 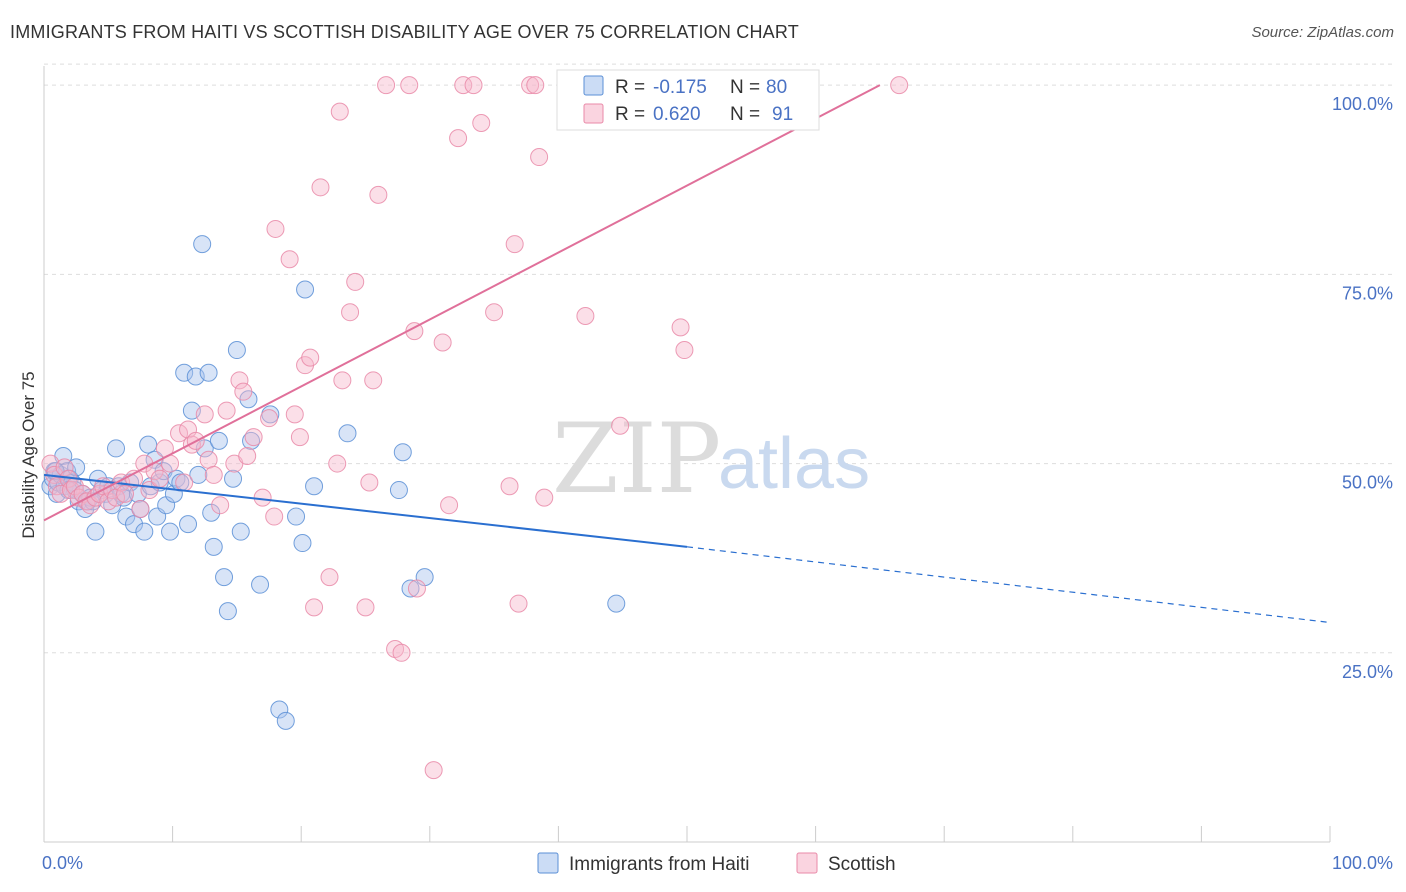 I want to click on y-tick-label: 25.0%, so click(x=1367, y=672).